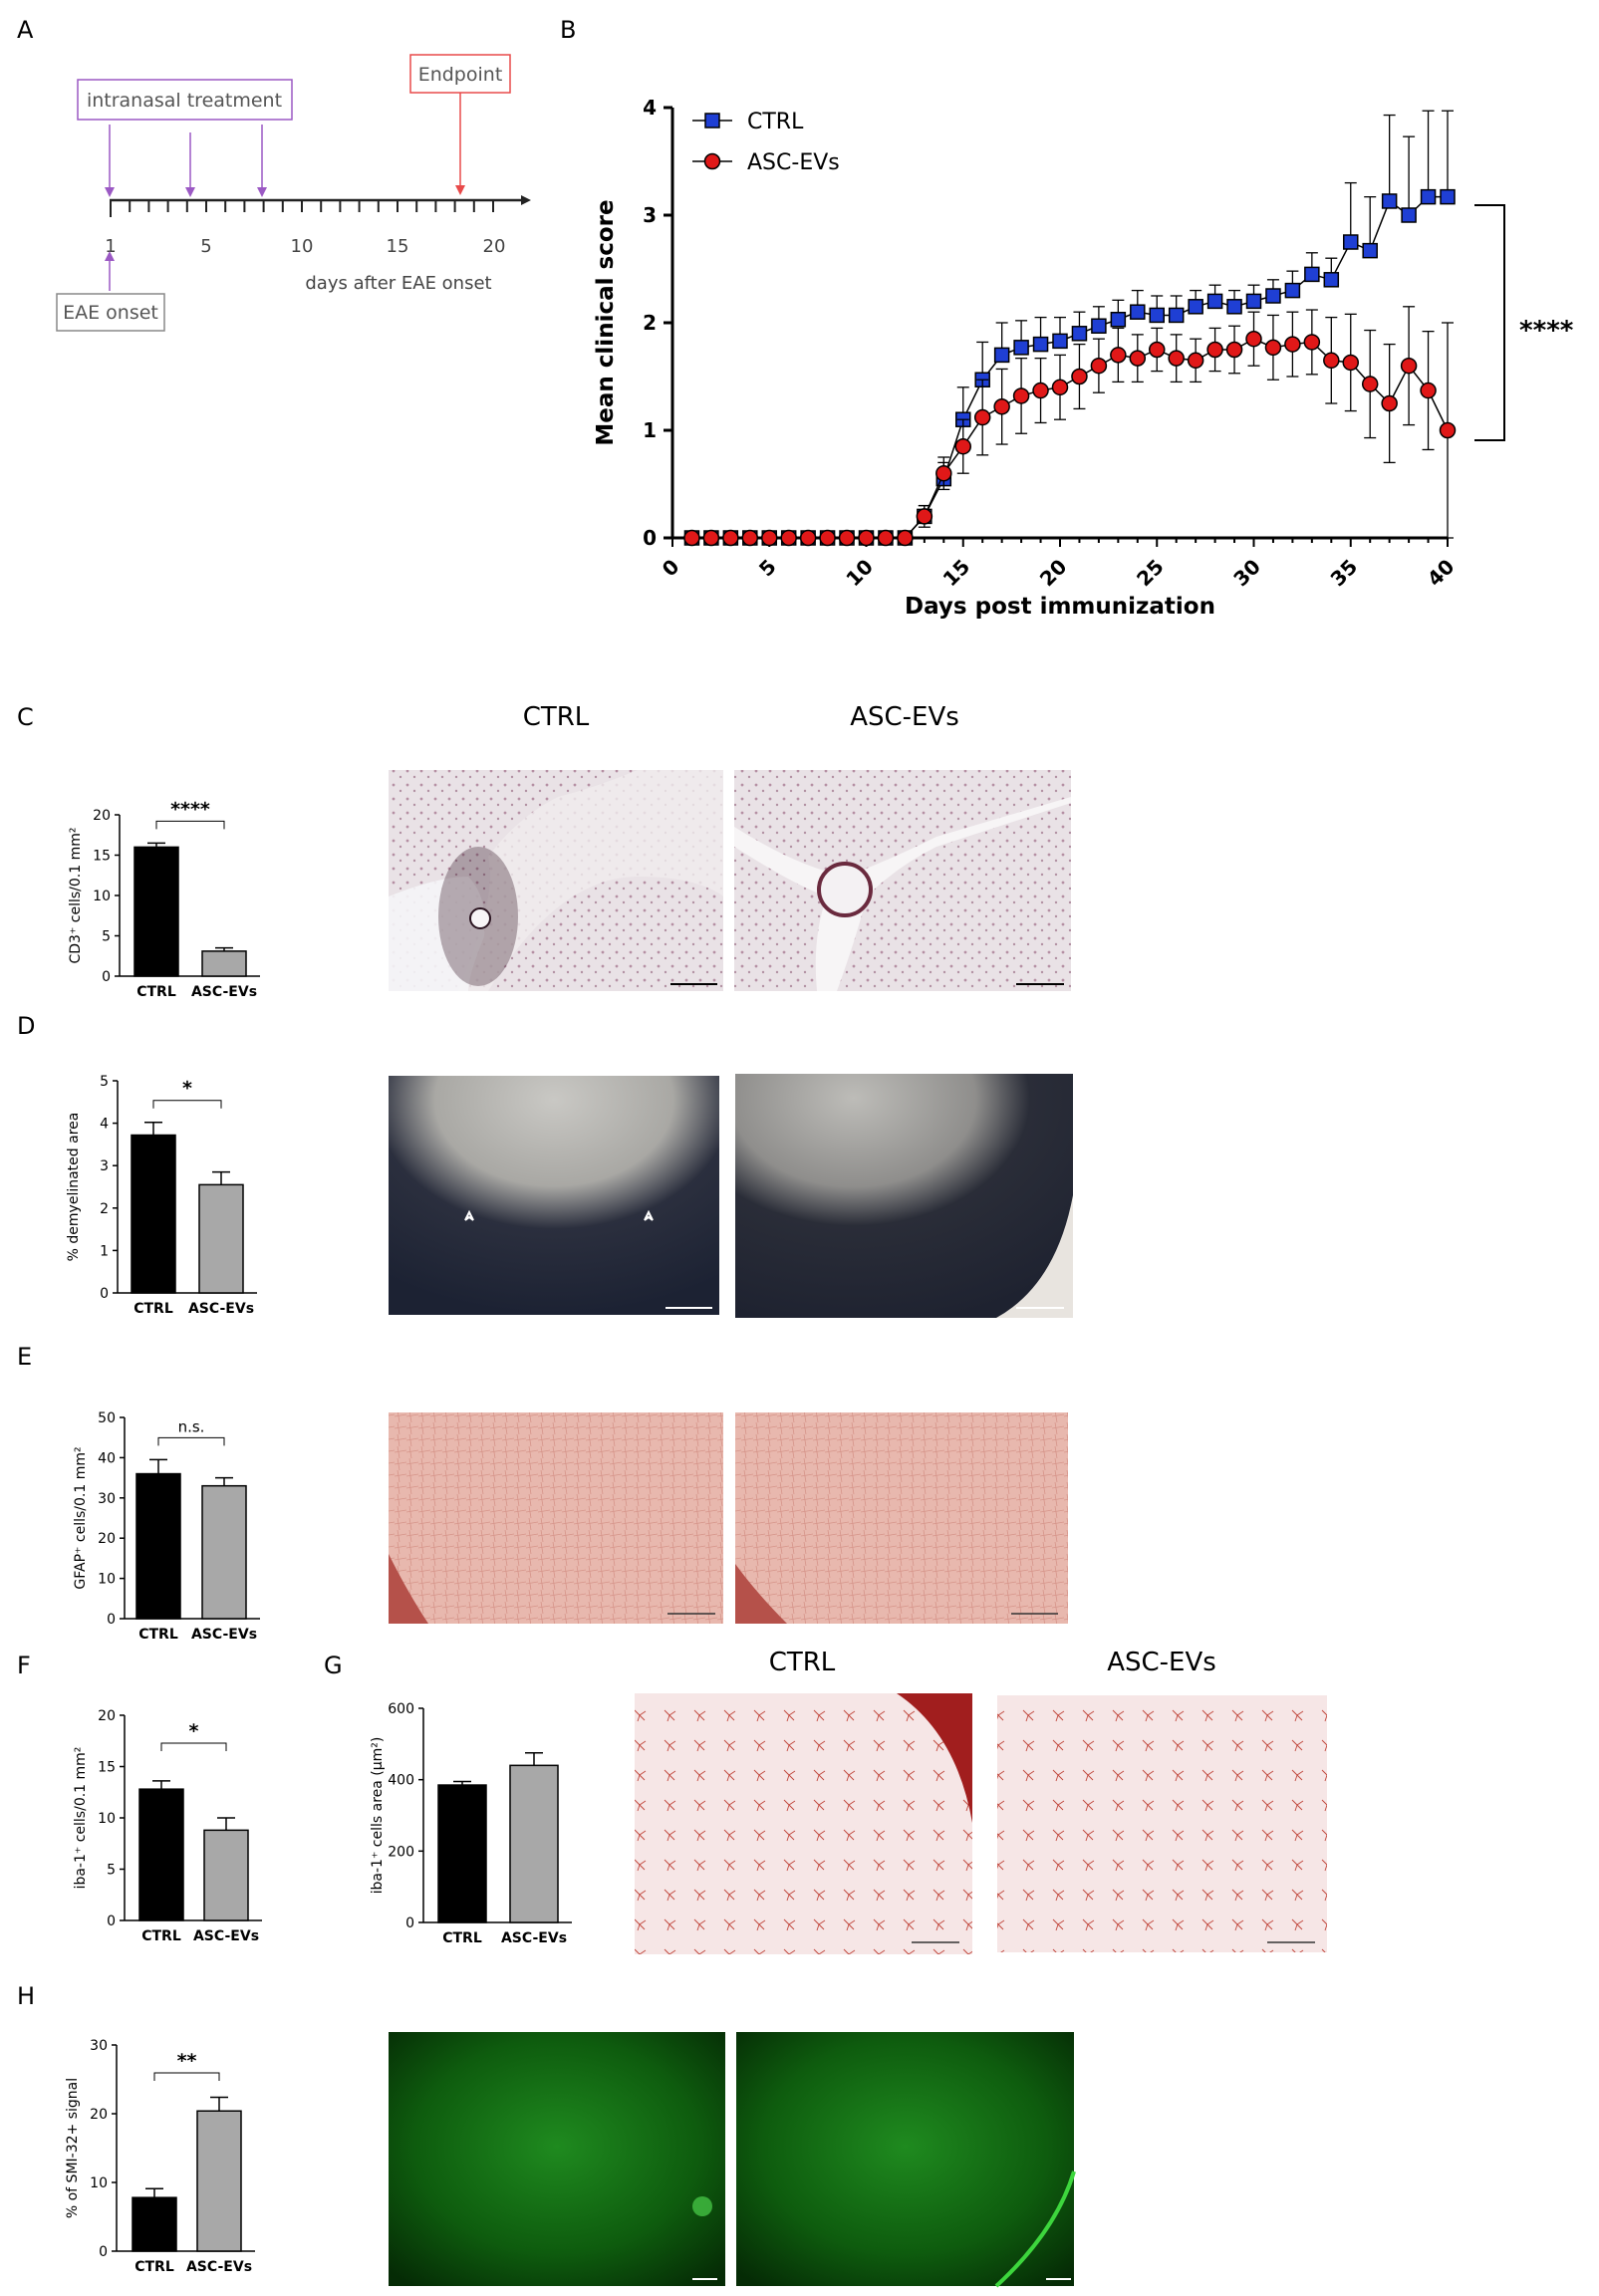 The height and width of the screenshot is (2296, 1599). What do you see at coordinates (107, 1418) in the screenshot?
I see `y-tick-label: 50` at bounding box center [107, 1418].